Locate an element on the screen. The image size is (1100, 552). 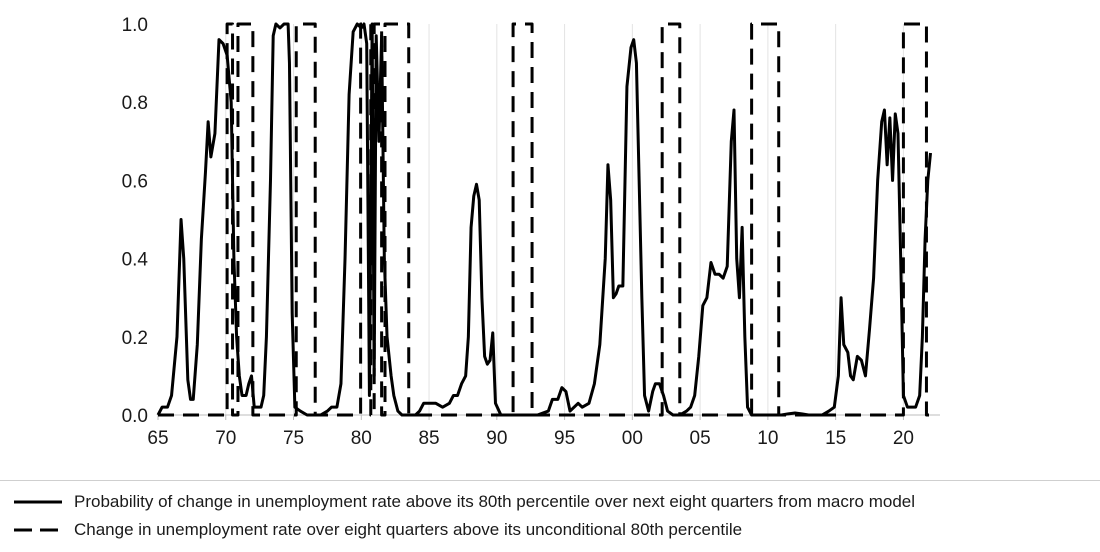
y-tick-label: 1.0 is located at coordinates (135, 25).